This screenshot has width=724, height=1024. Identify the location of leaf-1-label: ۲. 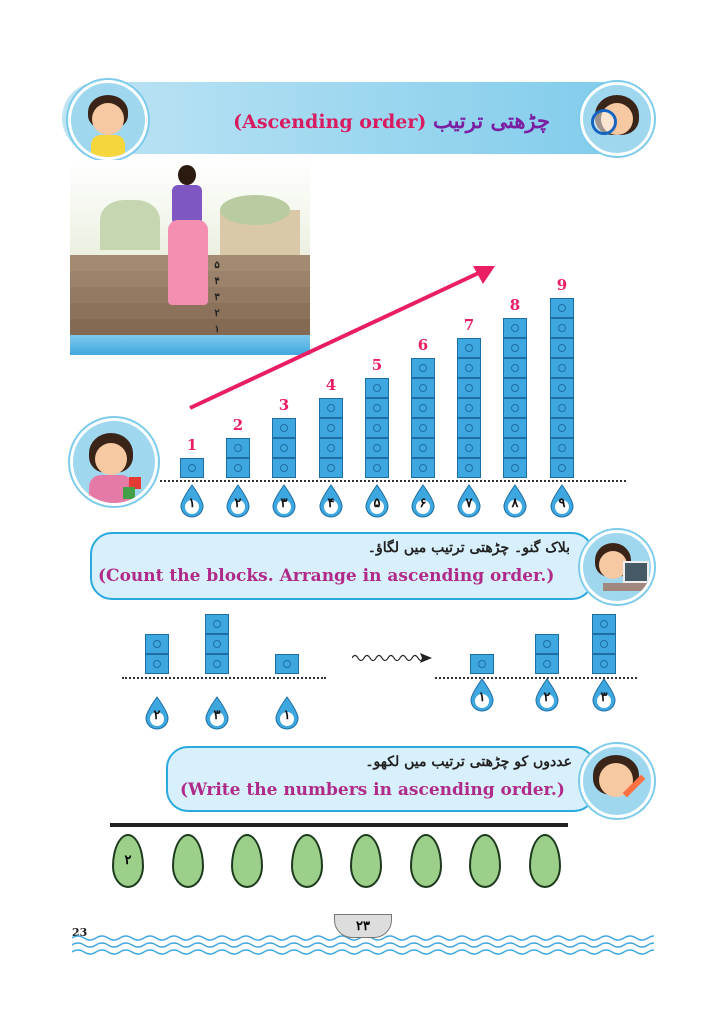
(128, 860).